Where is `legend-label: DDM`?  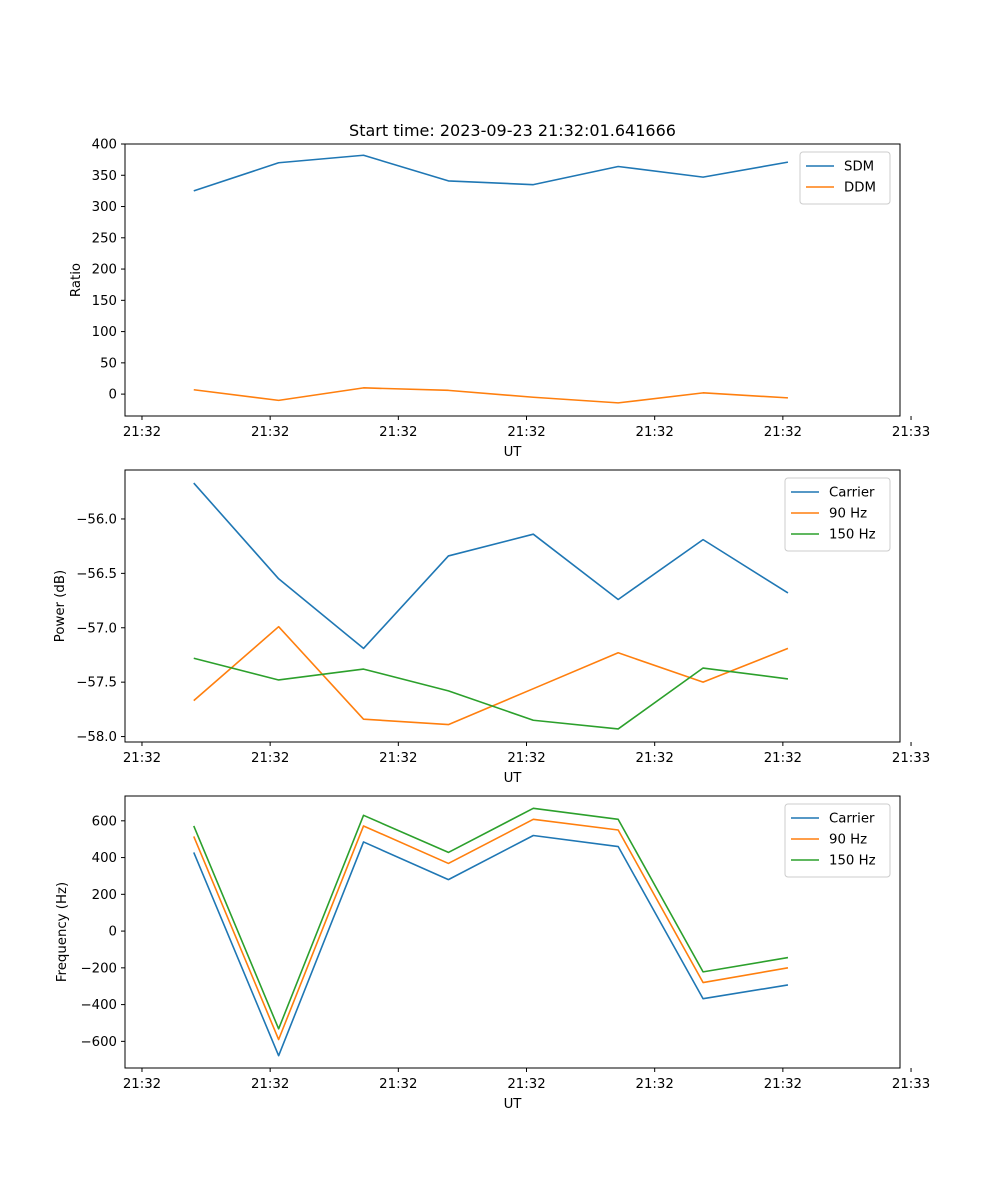 legend-label: DDM is located at coordinates (860, 188).